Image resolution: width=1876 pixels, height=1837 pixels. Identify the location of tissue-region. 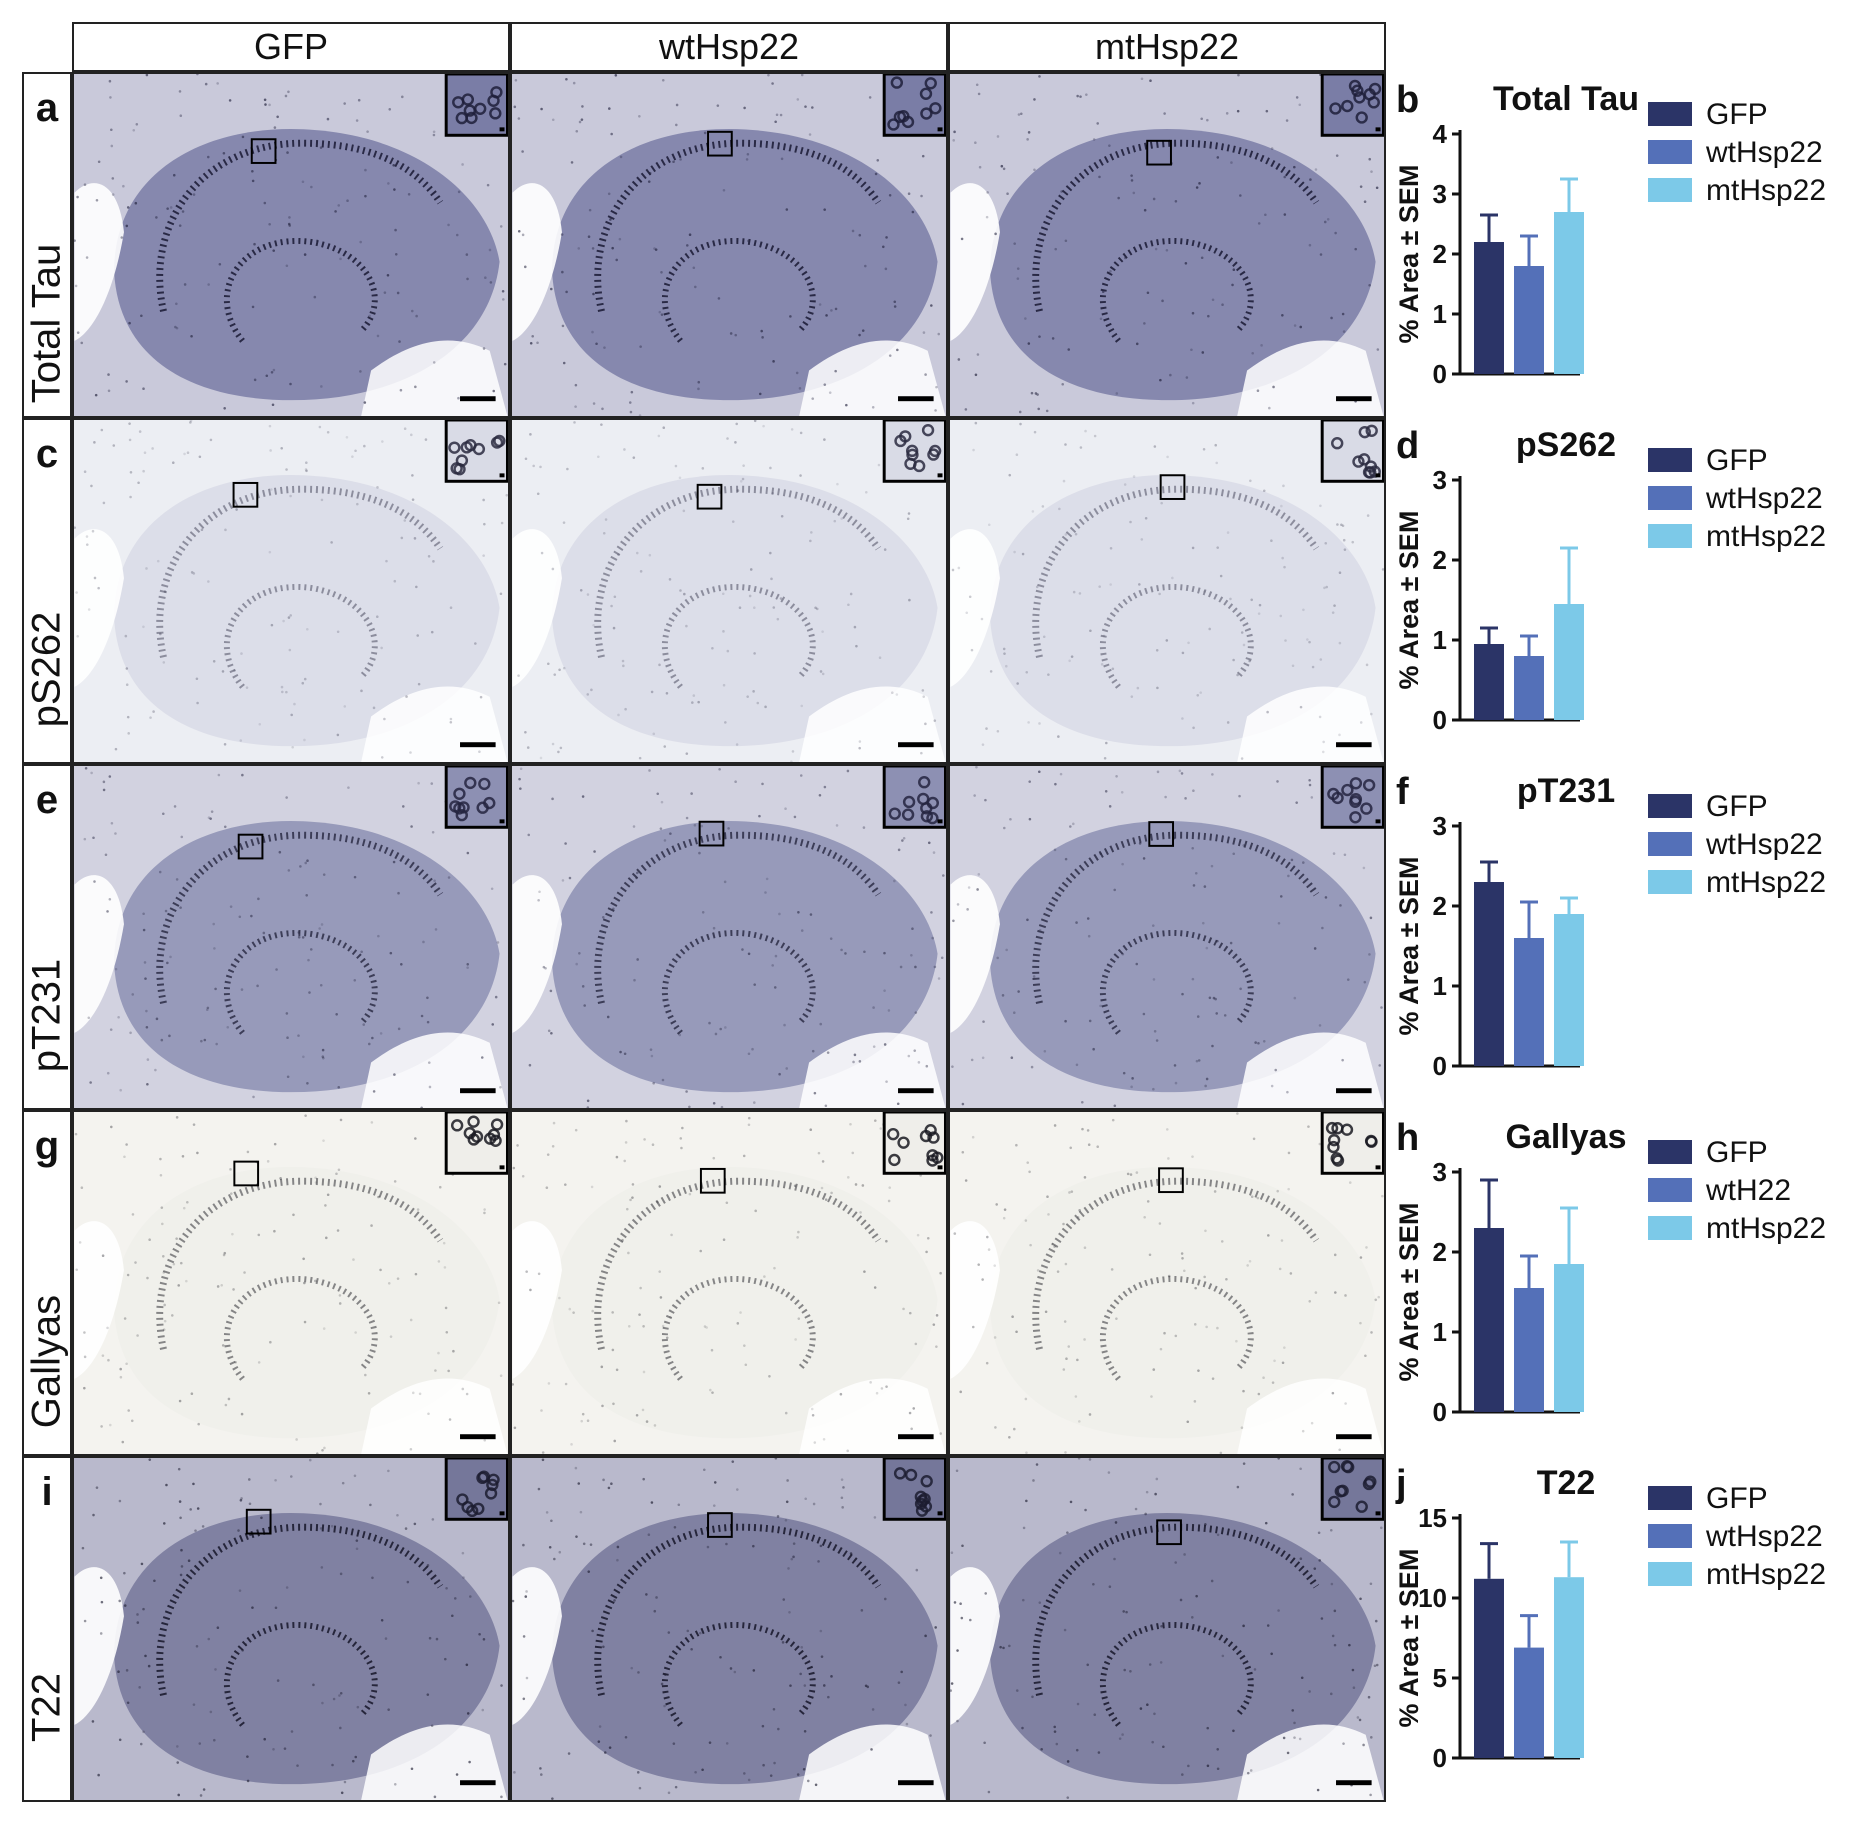
(745, 265).